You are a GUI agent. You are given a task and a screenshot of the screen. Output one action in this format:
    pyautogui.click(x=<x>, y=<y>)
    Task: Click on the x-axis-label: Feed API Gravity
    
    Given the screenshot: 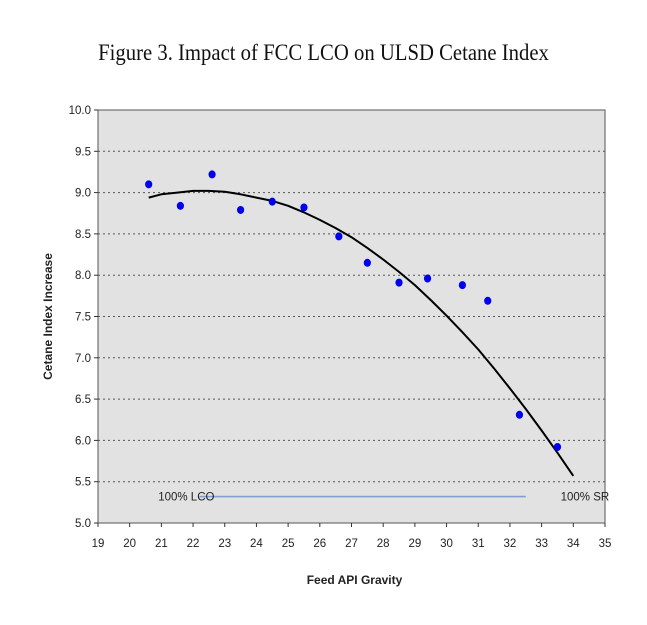 What is the action you would take?
    pyautogui.click(x=355, y=580)
    